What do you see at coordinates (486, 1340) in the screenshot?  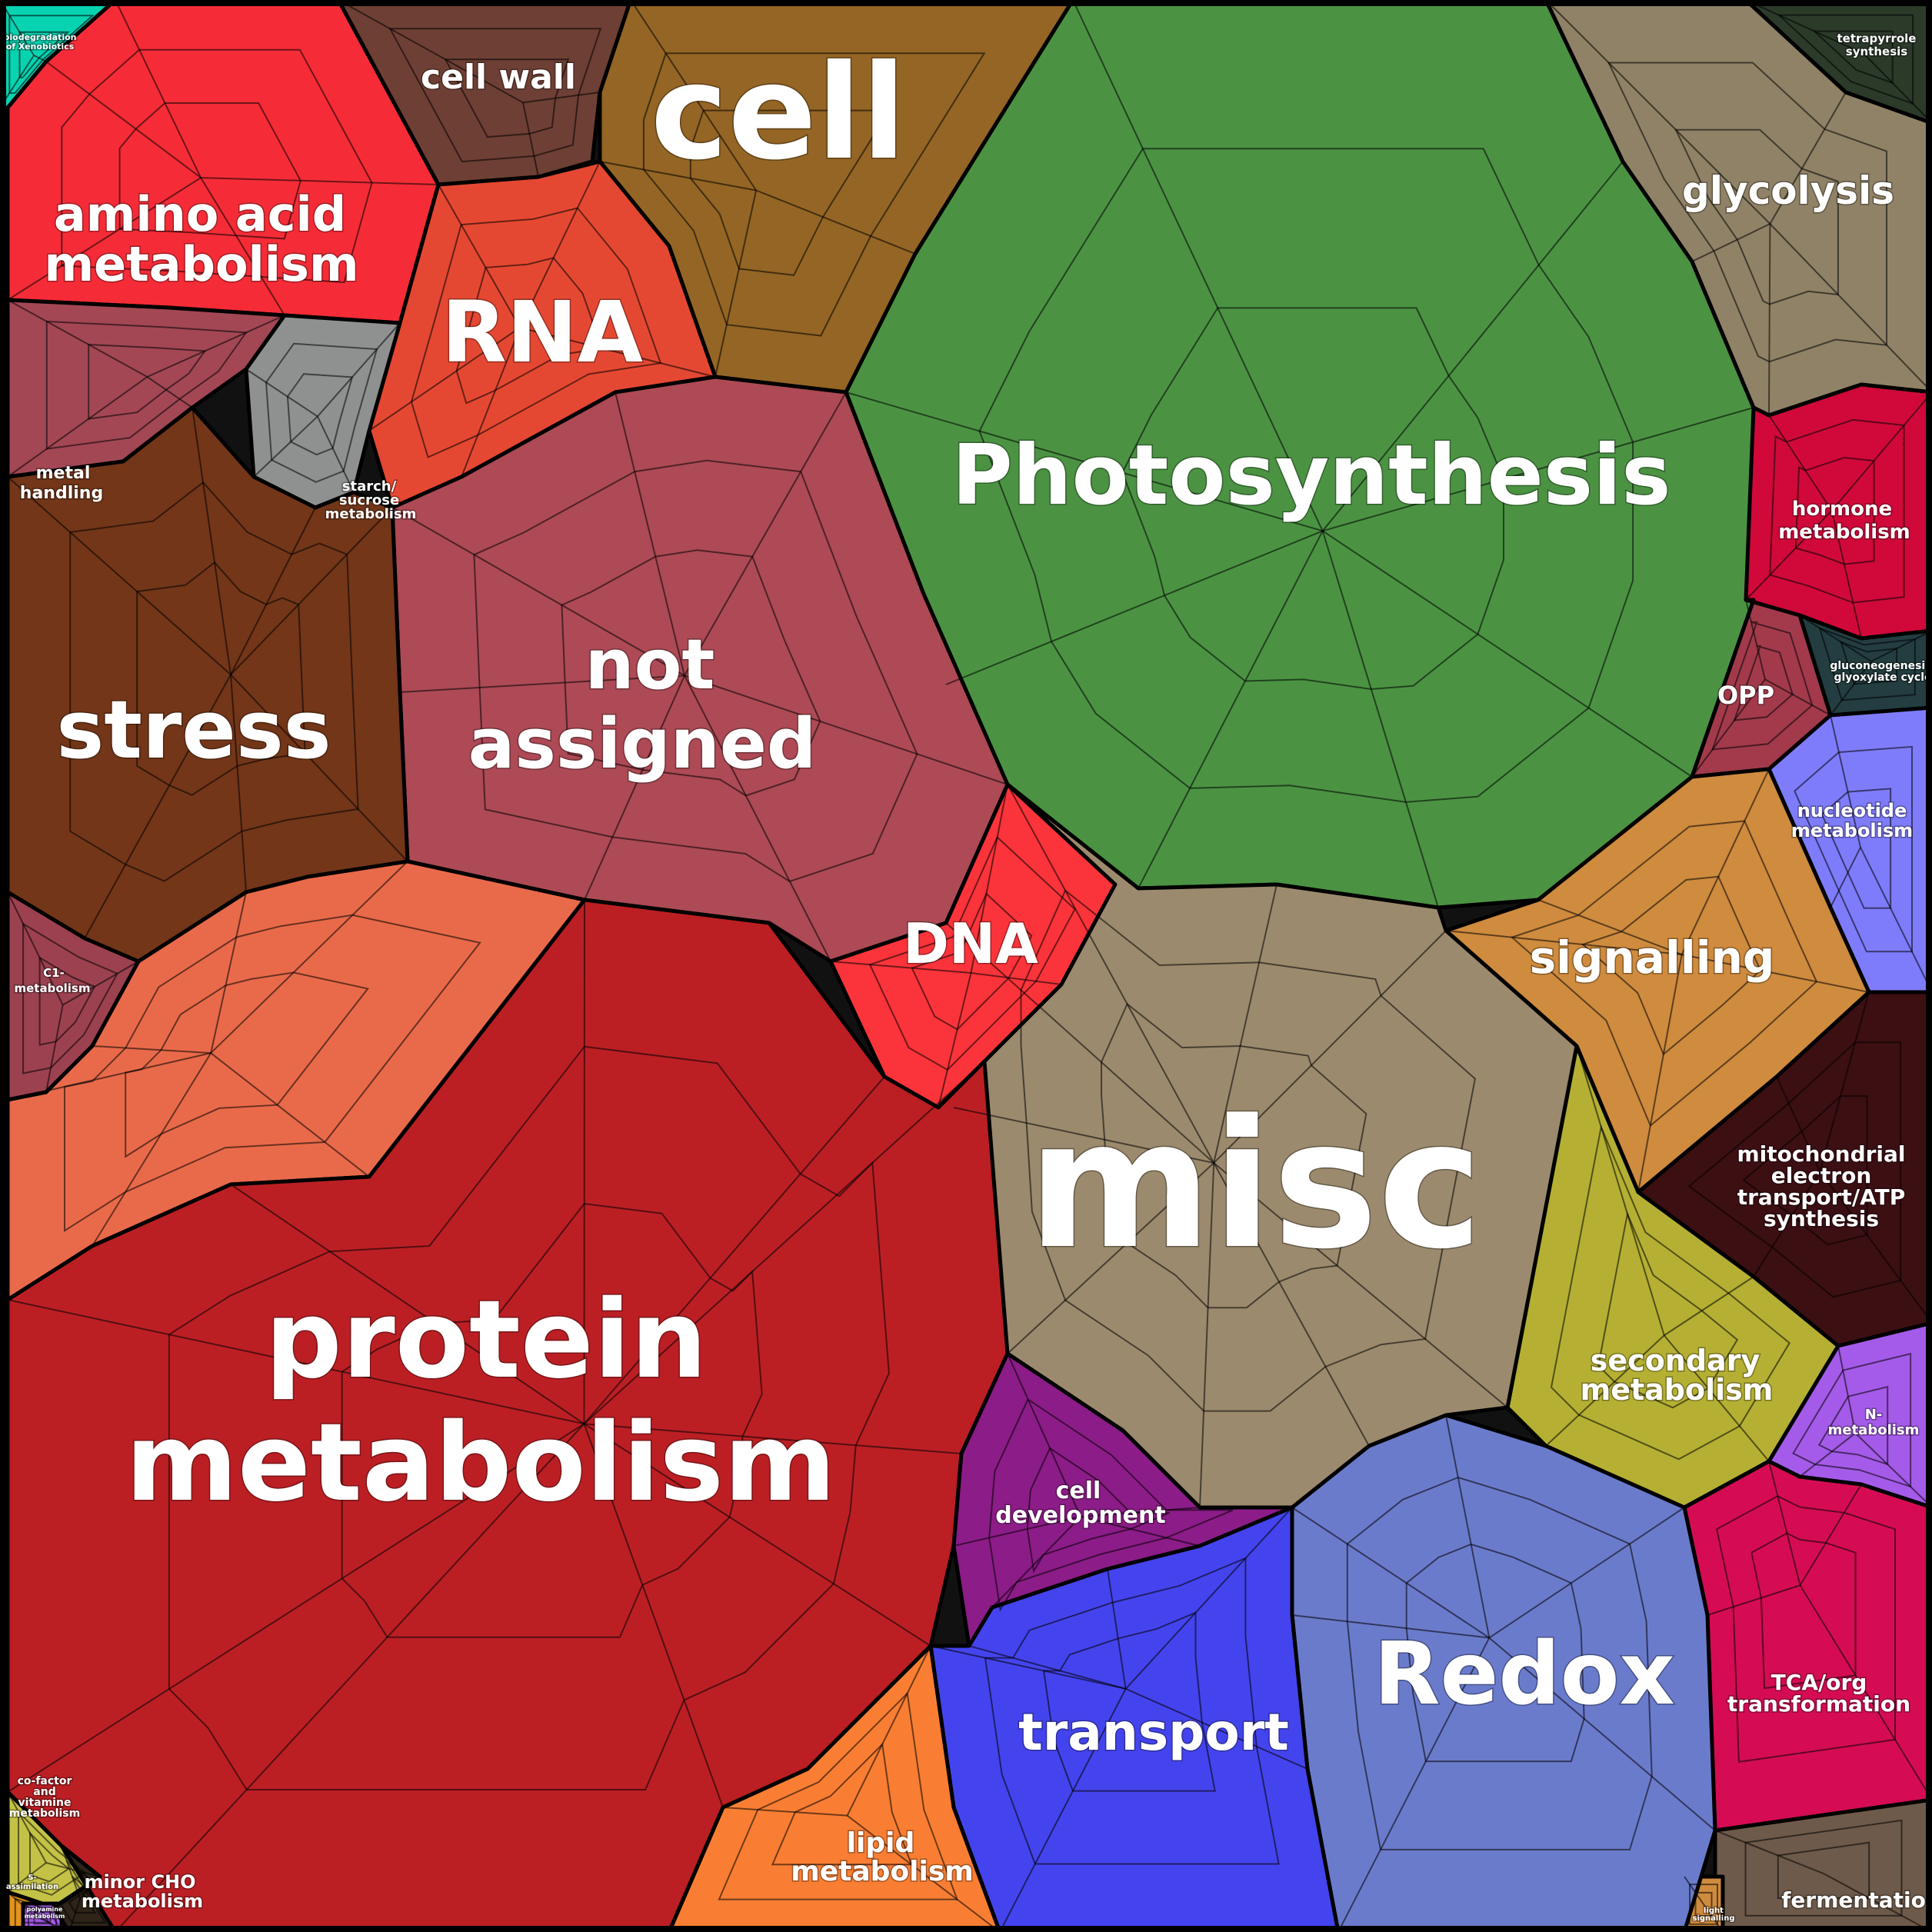 I see `label-line: protein` at bounding box center [486, 1340].